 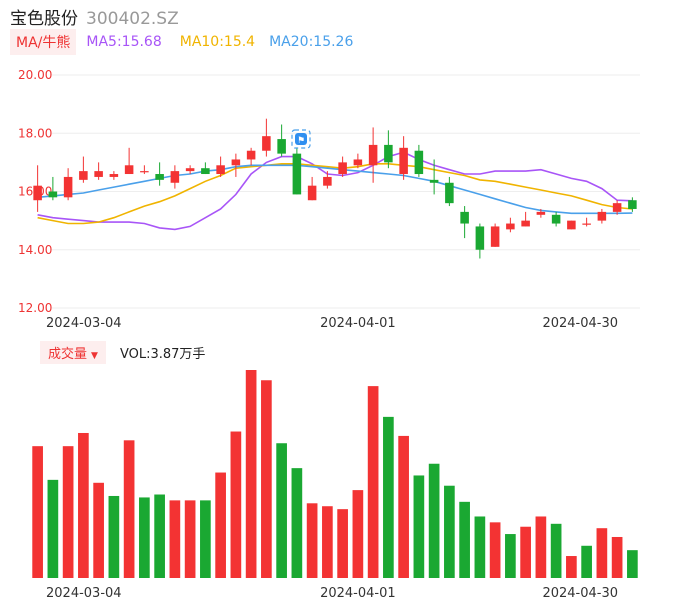 What do you see at coordinates (94, 355) in the screenshot?
I see `caret-down-icon: ▼` at bounding box center [94, 355].